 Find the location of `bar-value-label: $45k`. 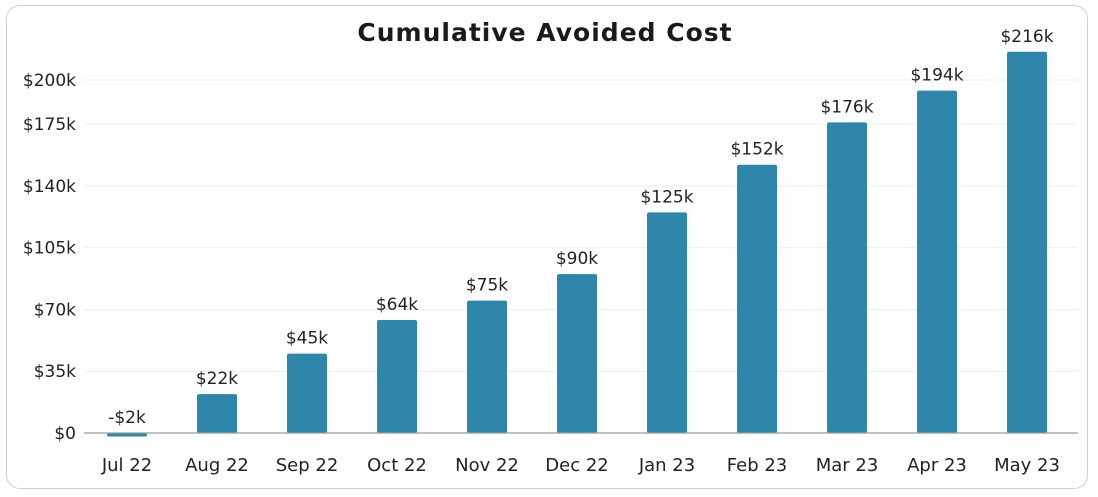

bar-value-label: $45k is located at coordinates (307, 339).